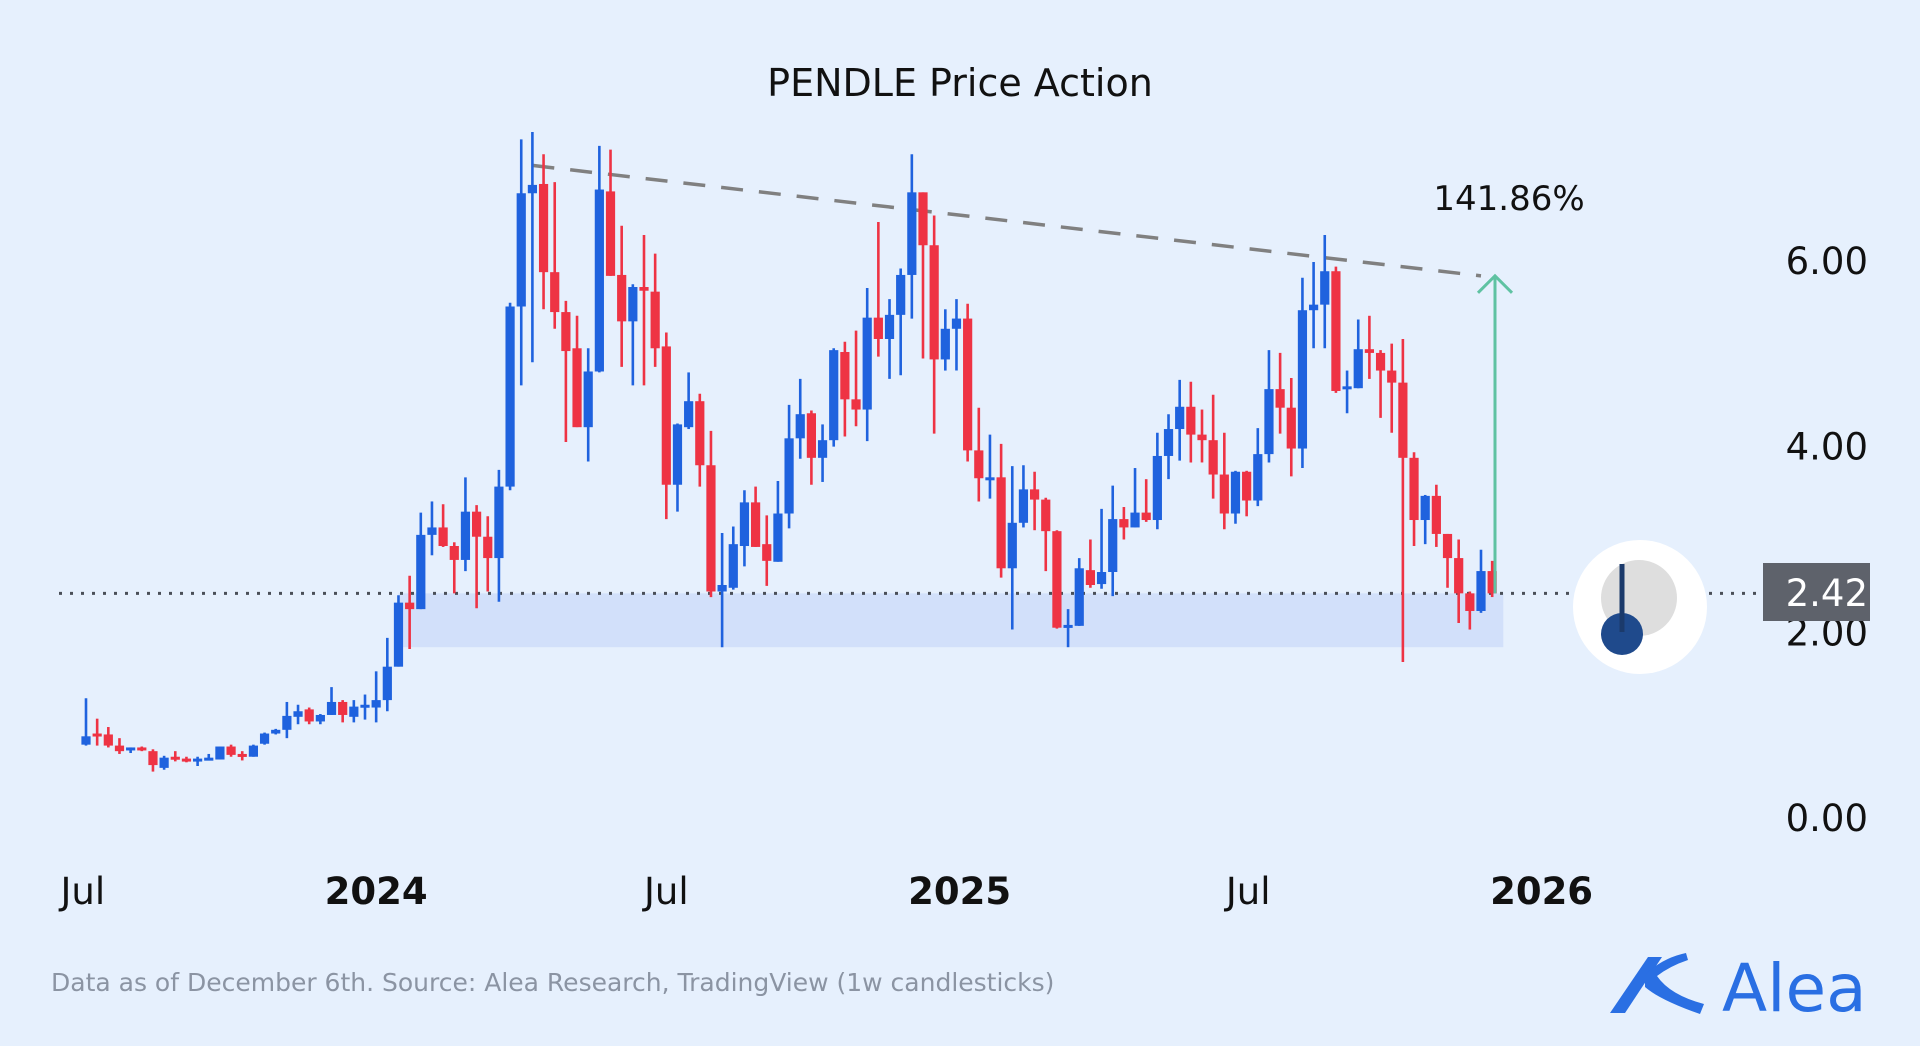 This screenshot has height=1046, width=1920. Describe the element at coordinates (1495, 283) in the screenshot. I see `target-arrow-head` at that location.